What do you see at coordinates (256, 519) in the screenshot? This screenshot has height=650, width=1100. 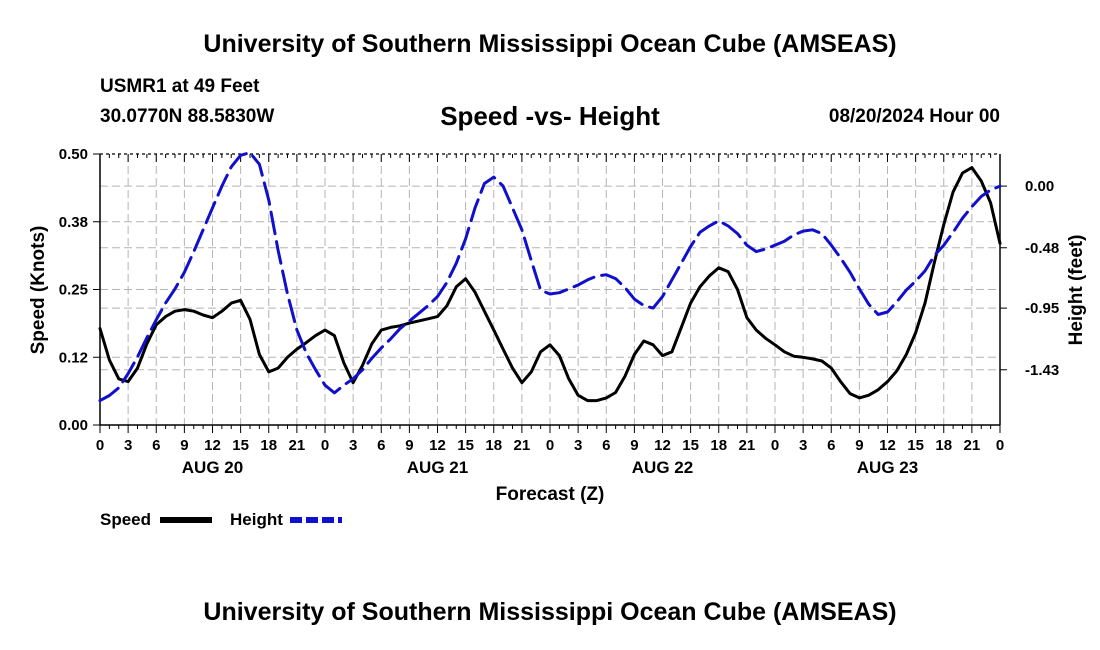 I see `legend-height-label: Height` at bounding box center [256, 519].